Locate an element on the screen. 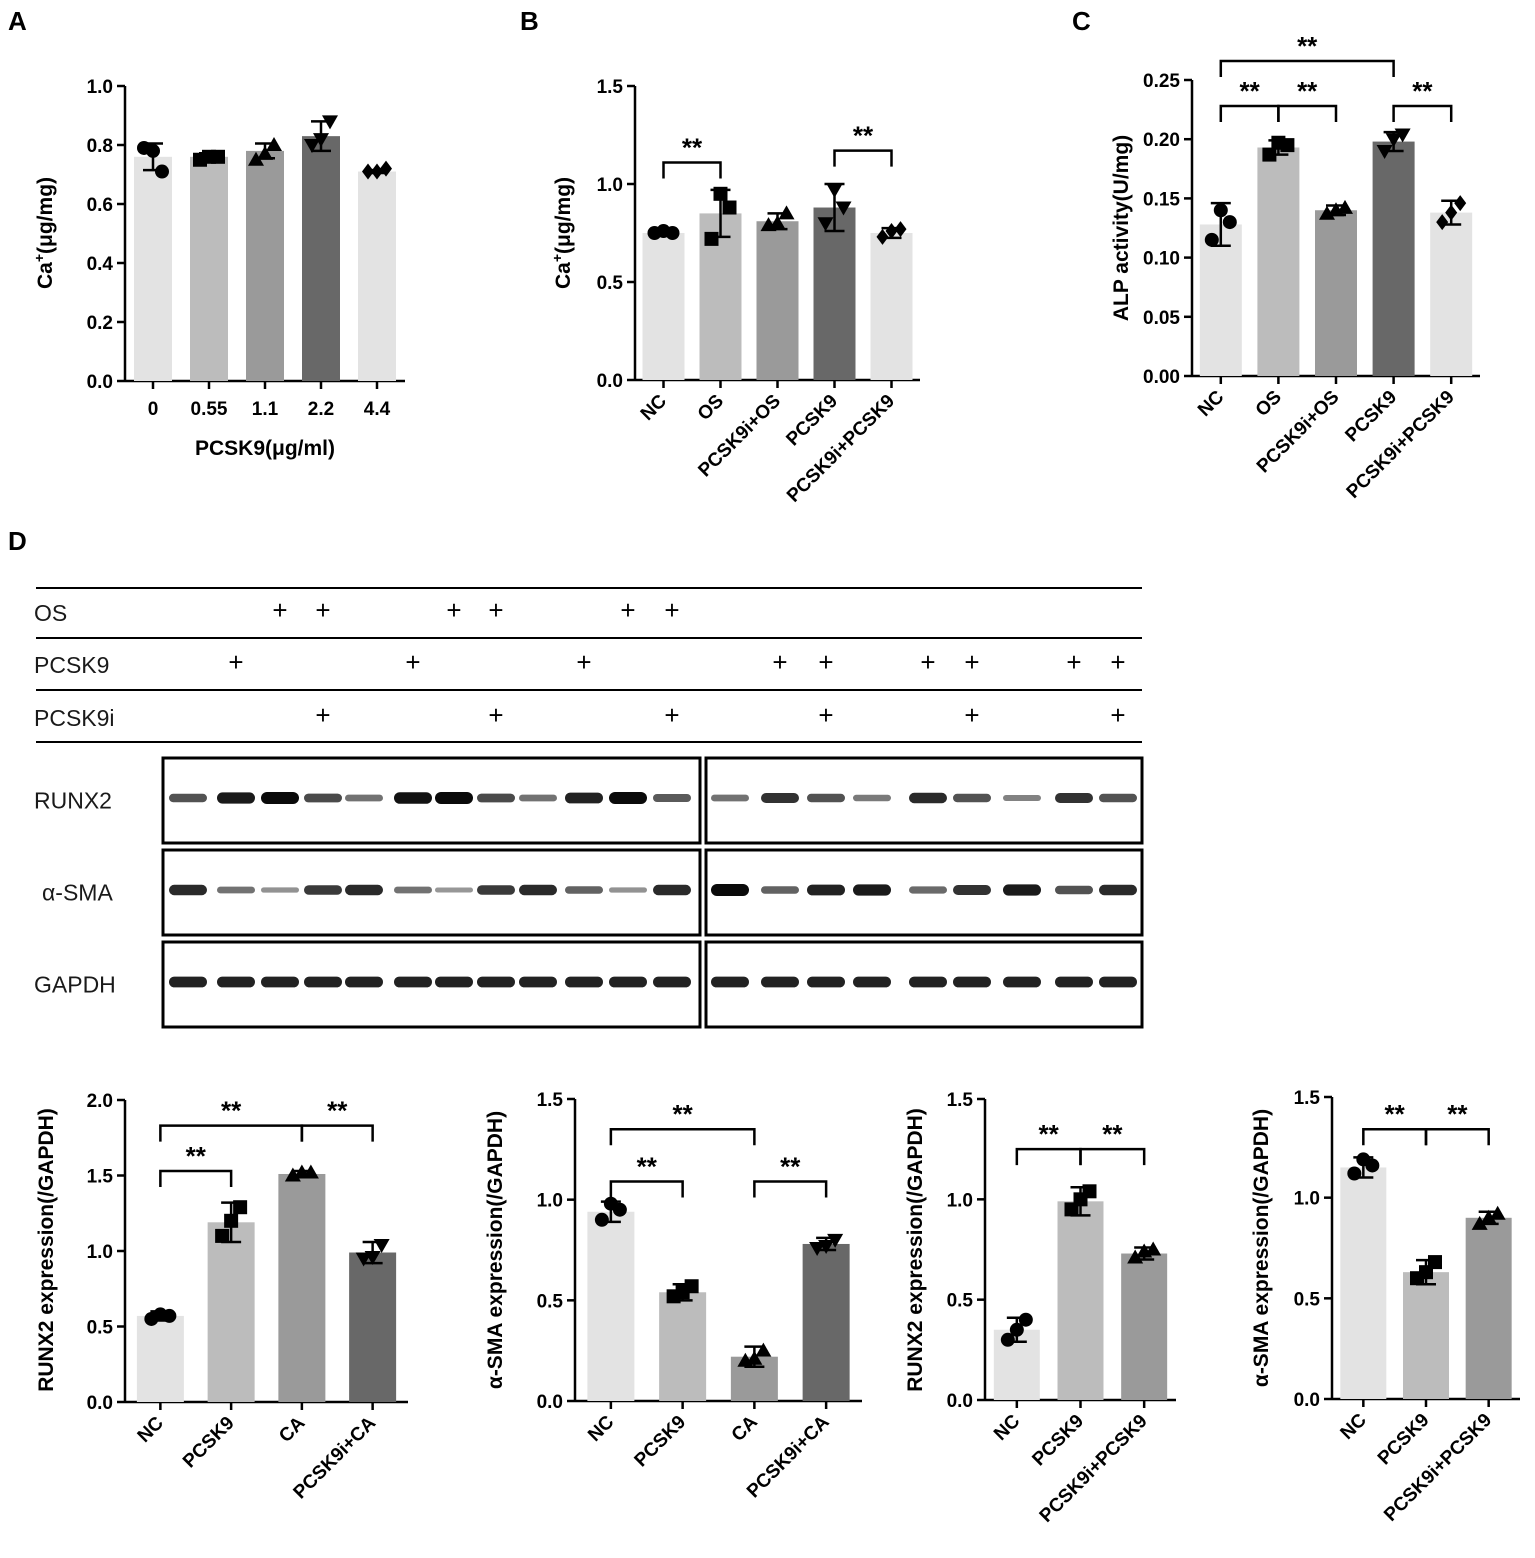 This screenshot has width=1535, height=1558. y-axis-label: Ca+(μg/mg) is located at coordinates (562, 233).